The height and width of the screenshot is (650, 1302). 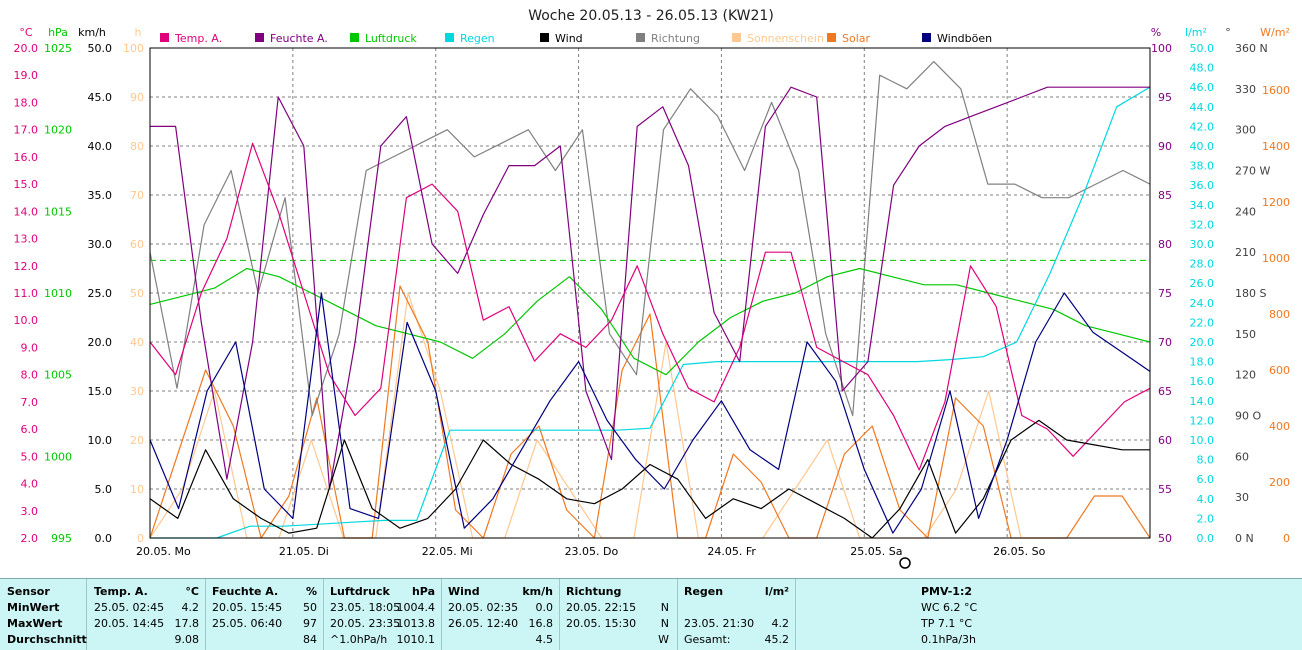 What do you see at coordinates (1202, 362) in the screenshot?
I see `rain-tick-label: 18.0` at bounding box center [1202, 362].